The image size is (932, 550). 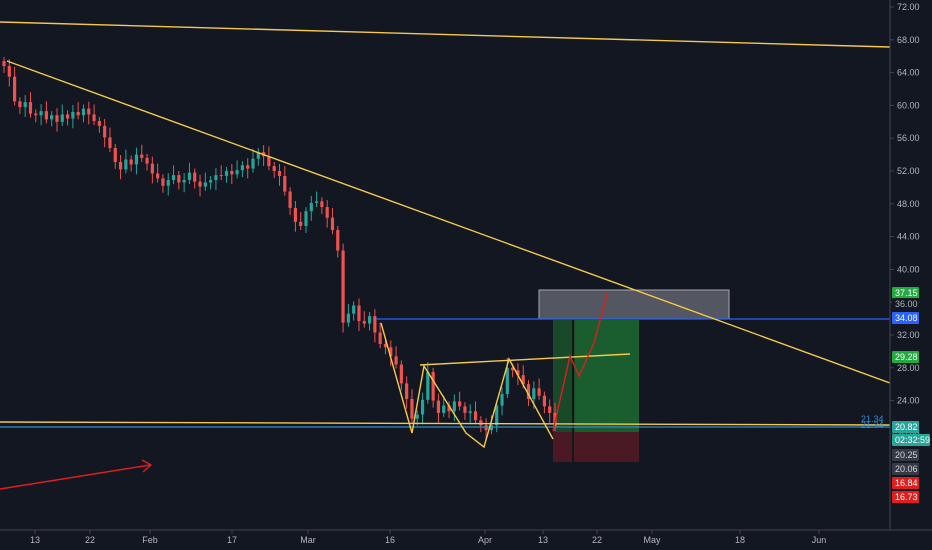 What do you see at coordinates (445, 34) in the screenshot?
I see `top-trendline` at bounding box center [445, 34].